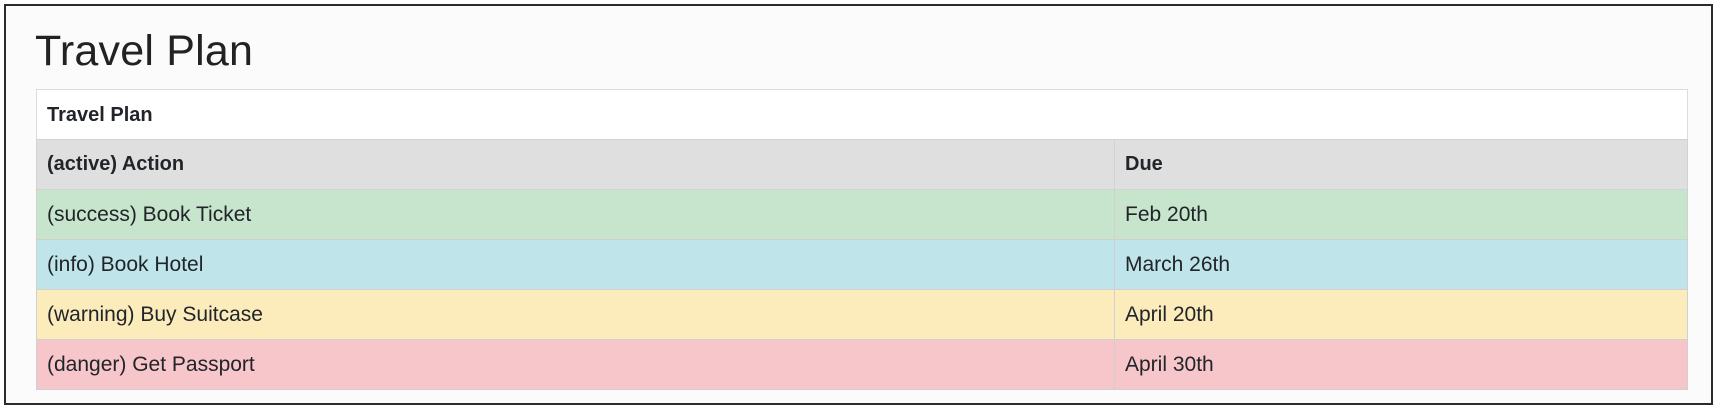 This screenshot has width=1725, height=411. I want to click on table-row-danger: (danger) Get Passport April 30th, so click(862, 364).